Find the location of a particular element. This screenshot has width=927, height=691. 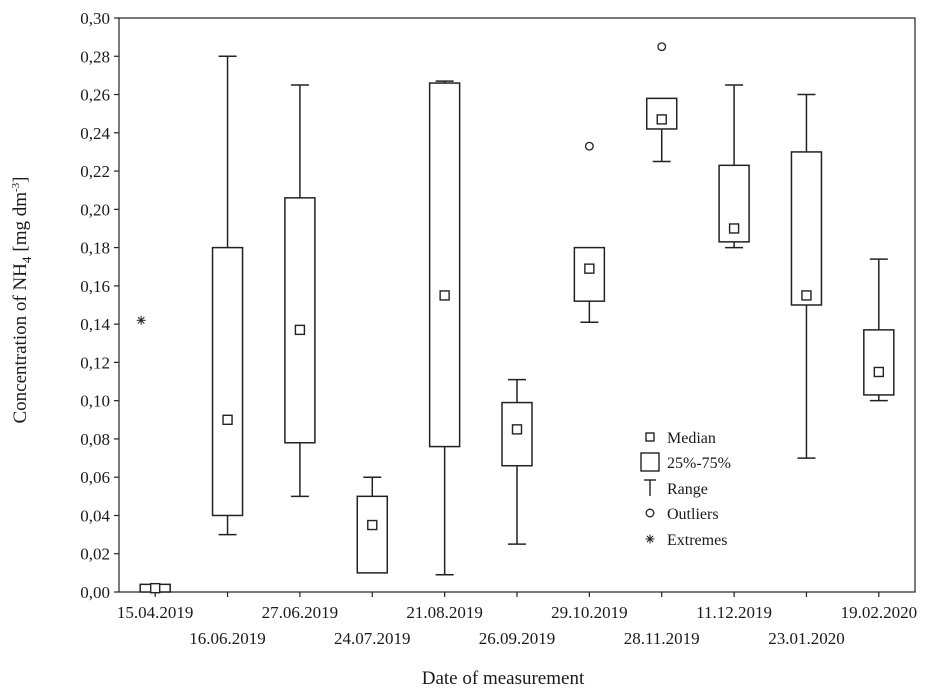

legend-label: 25%-75% is located at coordinates (699, 463).